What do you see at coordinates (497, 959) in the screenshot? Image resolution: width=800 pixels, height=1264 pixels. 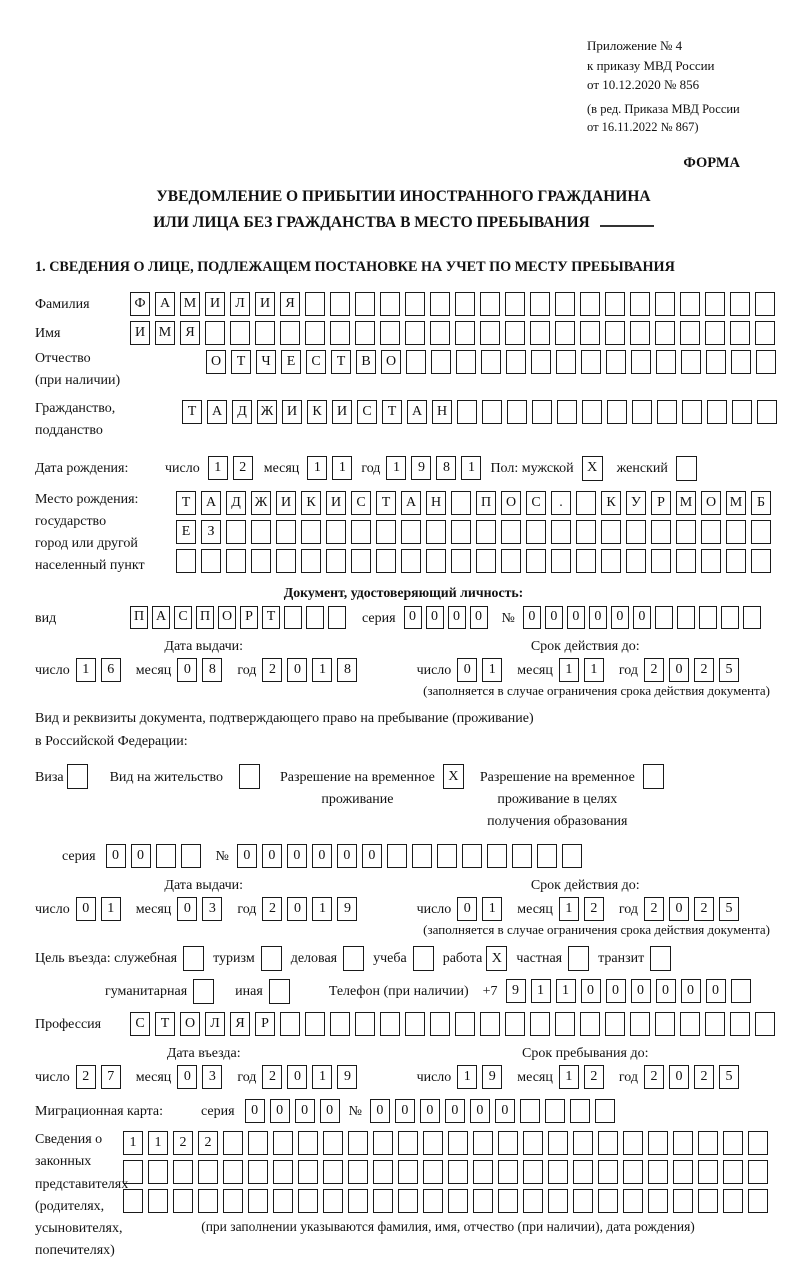 I see `purpose-work-checkbox: X` at bounding box center [497, 959].